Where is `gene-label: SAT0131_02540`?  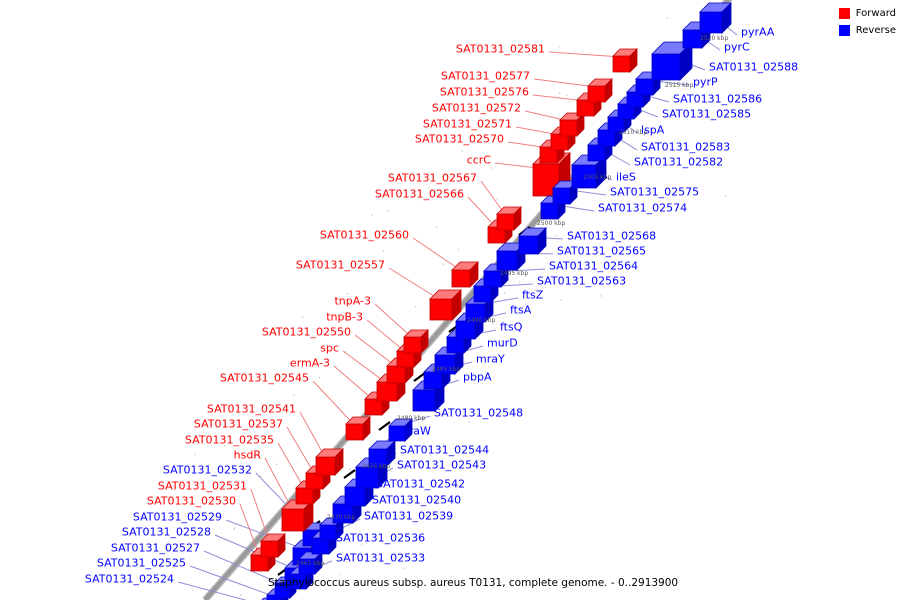
gene-label: SAT0131_02540 is located at coordinates (417, 500).